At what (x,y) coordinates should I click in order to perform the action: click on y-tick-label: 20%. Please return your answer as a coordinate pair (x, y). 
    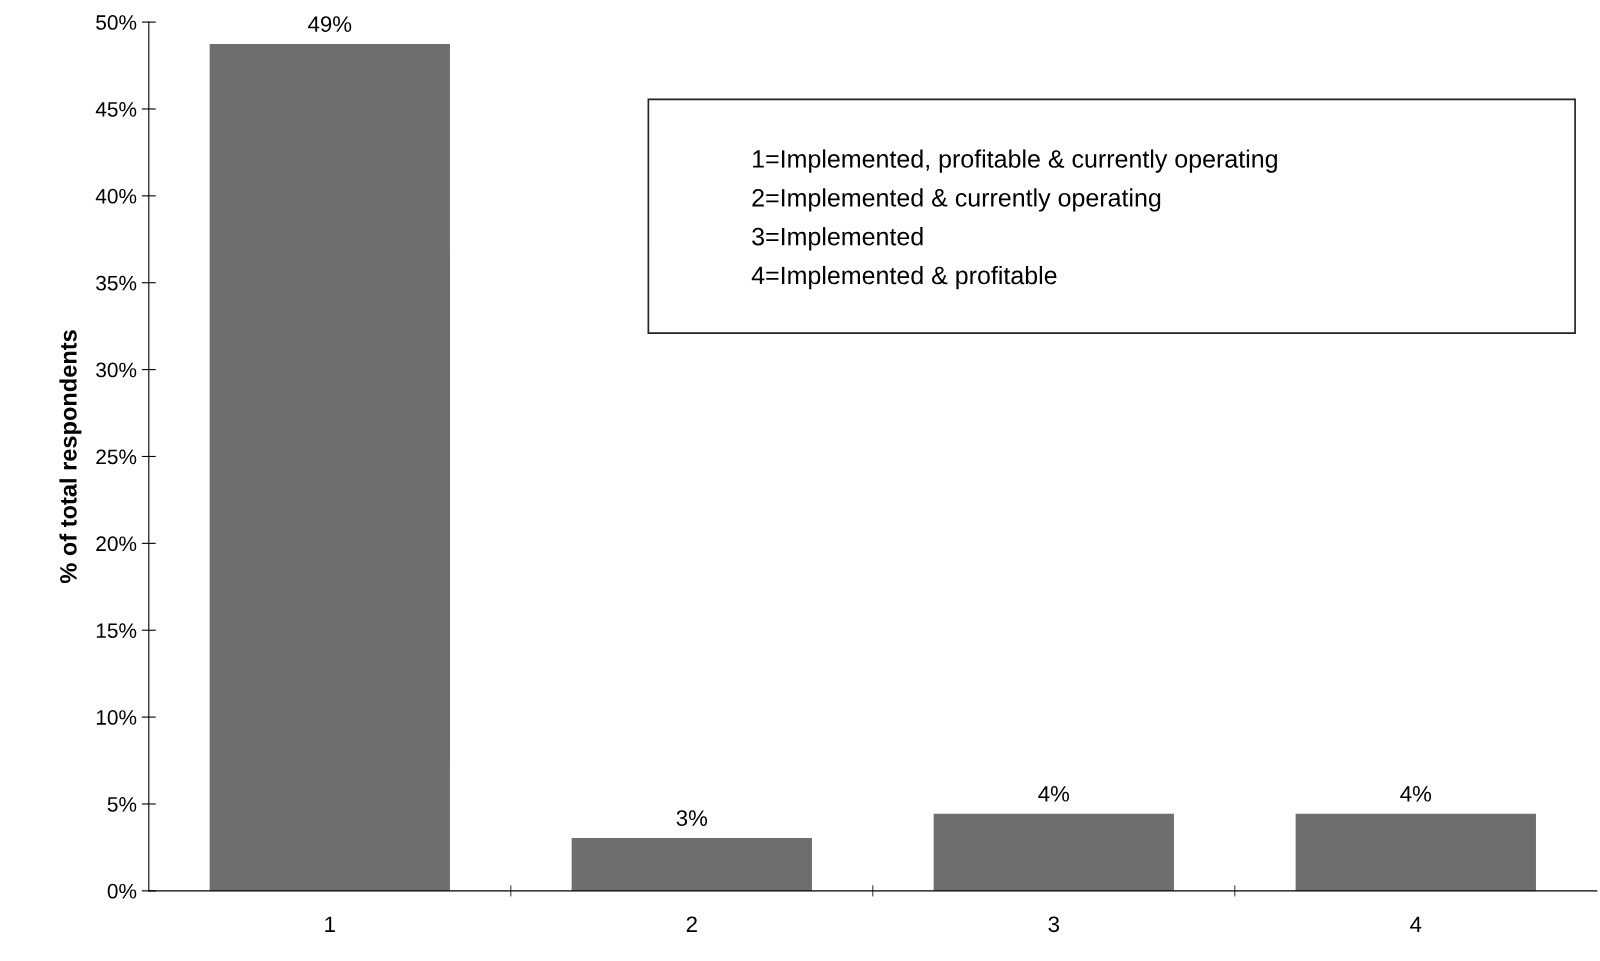
    Looking at the image, I should click on (116, 544).